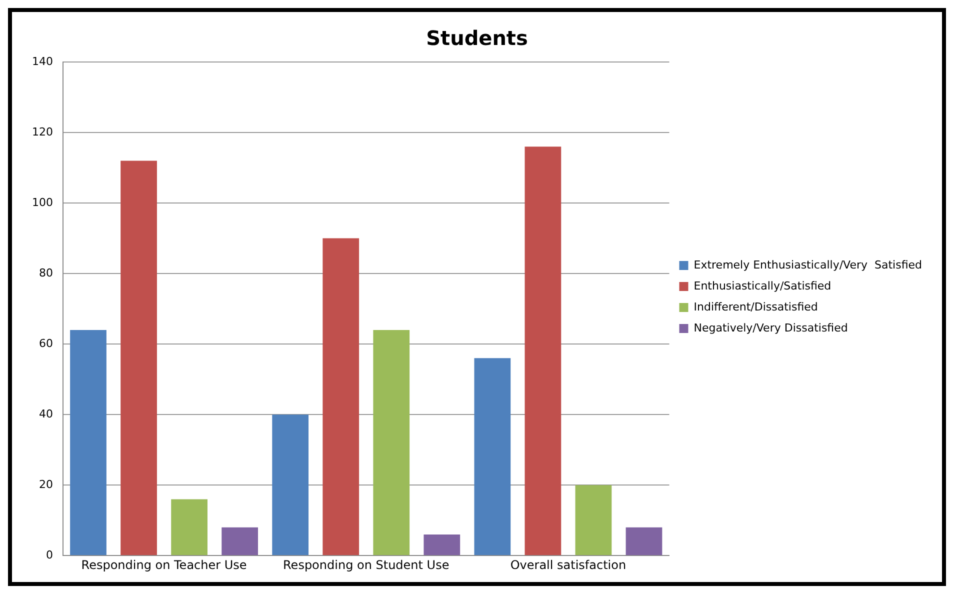  I want to click on y-tick-label: 60, so click(45, 343).